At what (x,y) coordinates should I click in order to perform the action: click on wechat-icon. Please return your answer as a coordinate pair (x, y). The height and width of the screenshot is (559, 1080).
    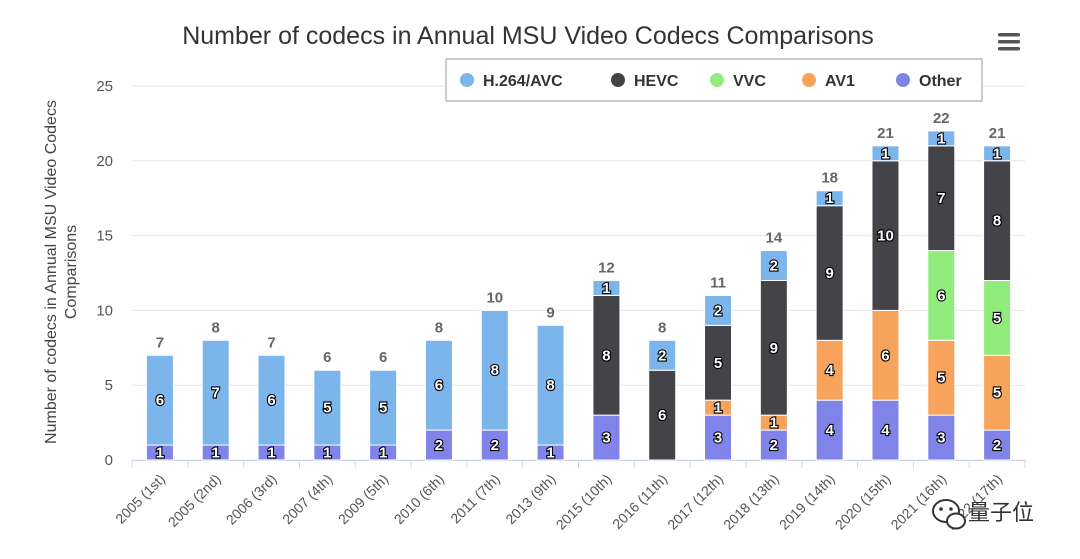
    Looking at the image, I should click on (949, 514).